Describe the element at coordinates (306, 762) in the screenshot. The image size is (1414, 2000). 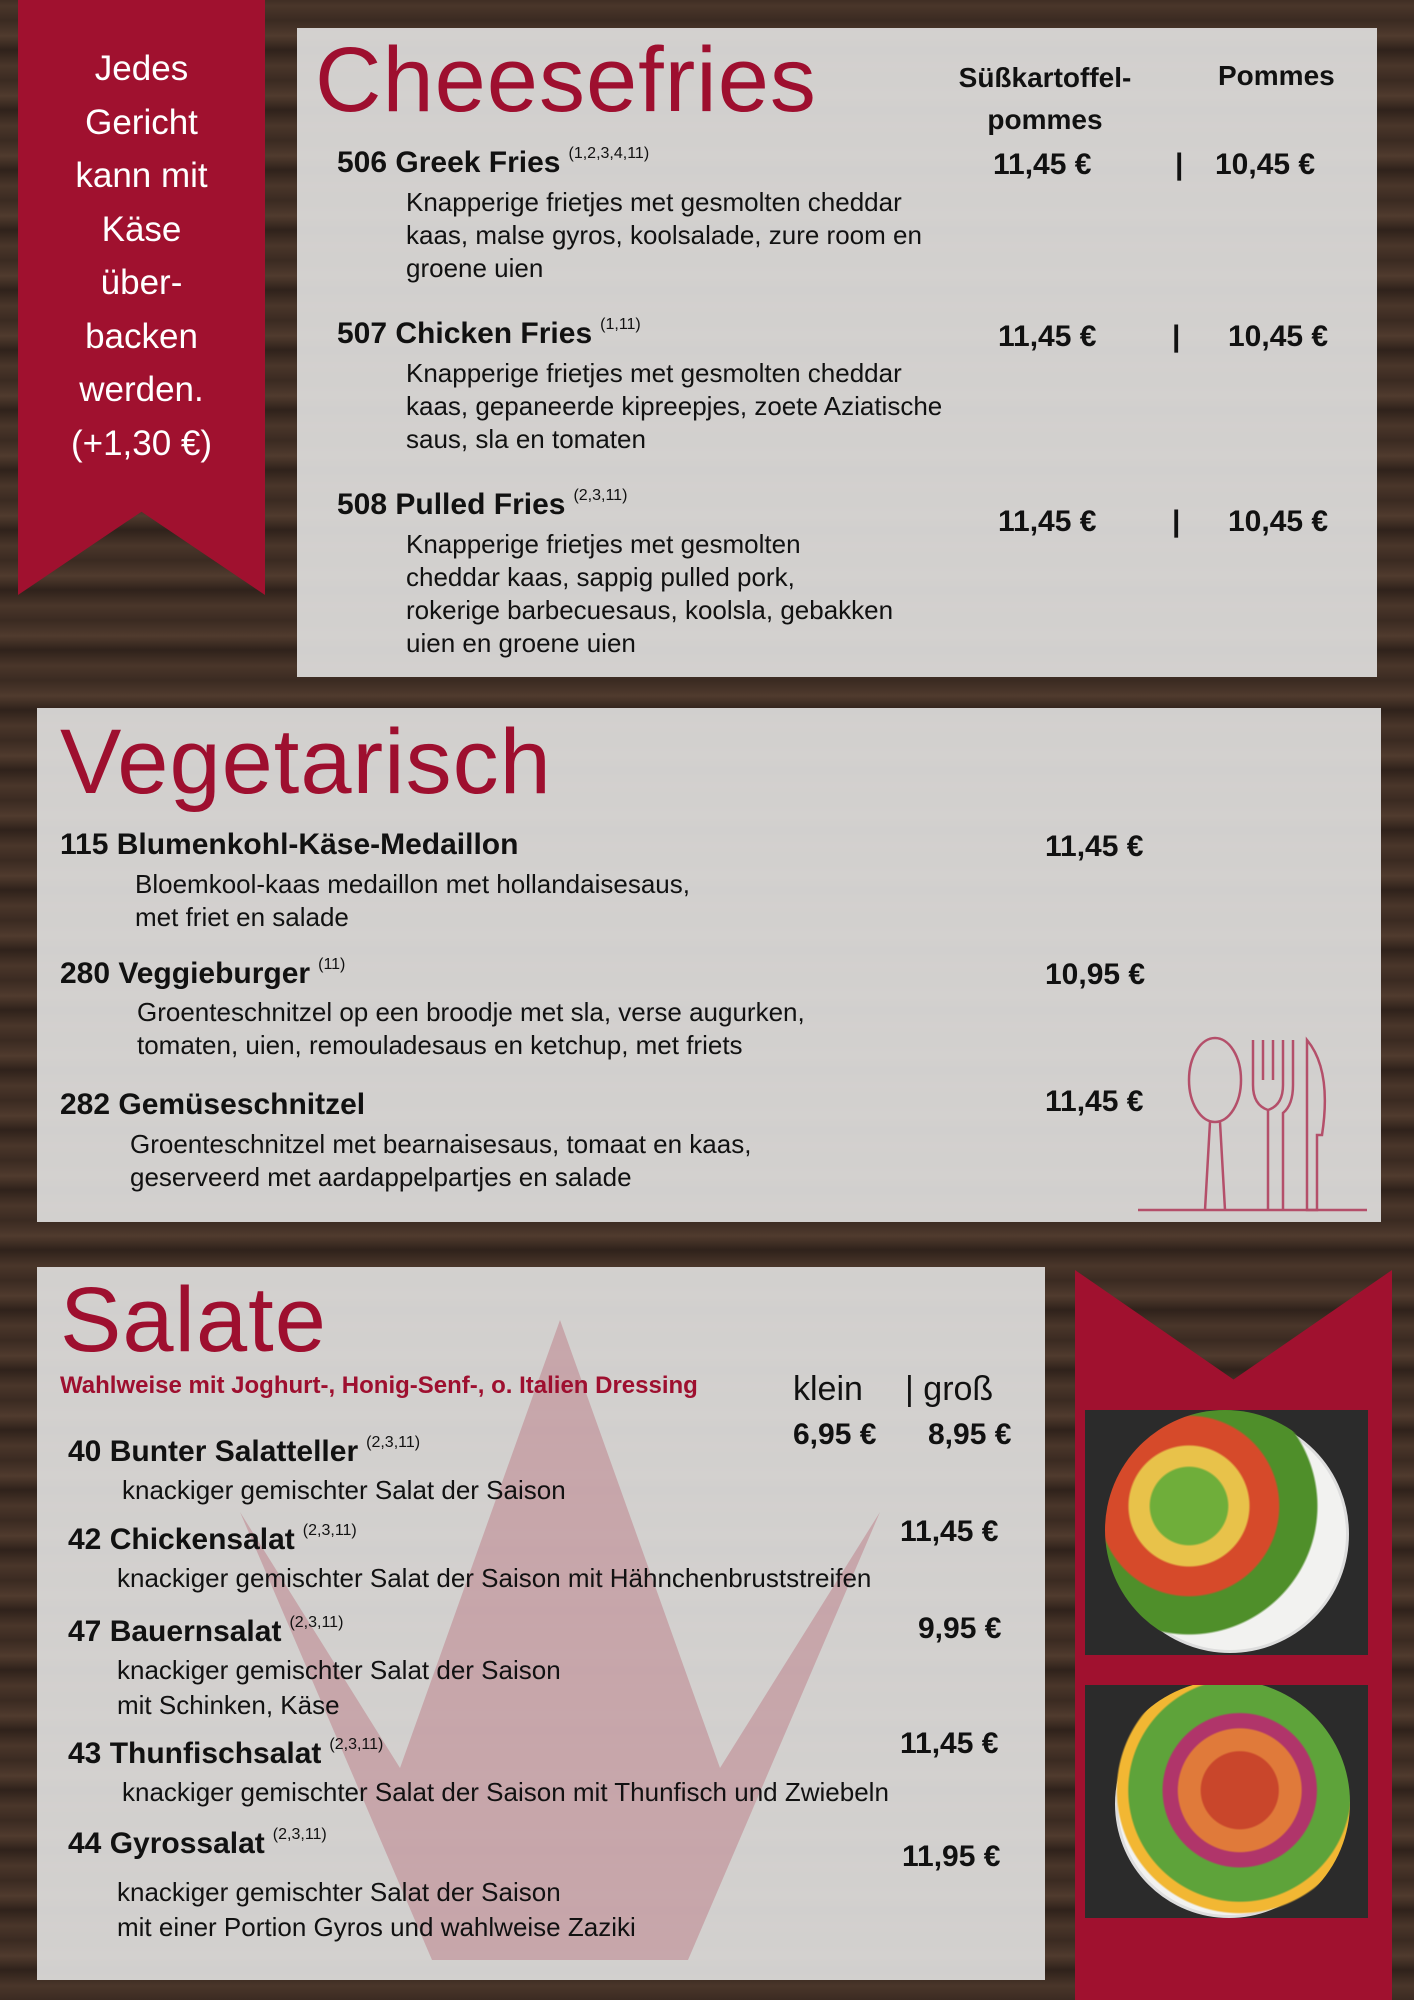
I see `section-title-vegetarisch: Vegetarisch` at that location.